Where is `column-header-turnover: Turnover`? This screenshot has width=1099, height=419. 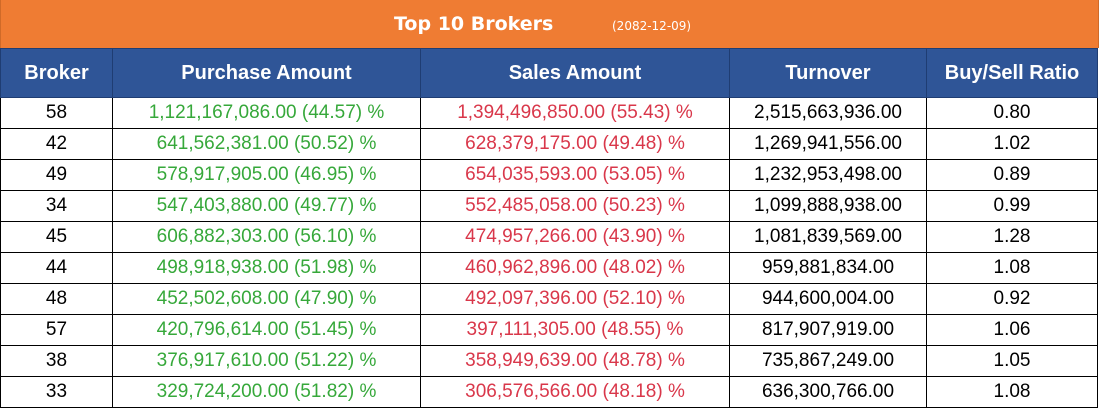 column-header-turnover: Turnover is located at coordinates (828, 73).